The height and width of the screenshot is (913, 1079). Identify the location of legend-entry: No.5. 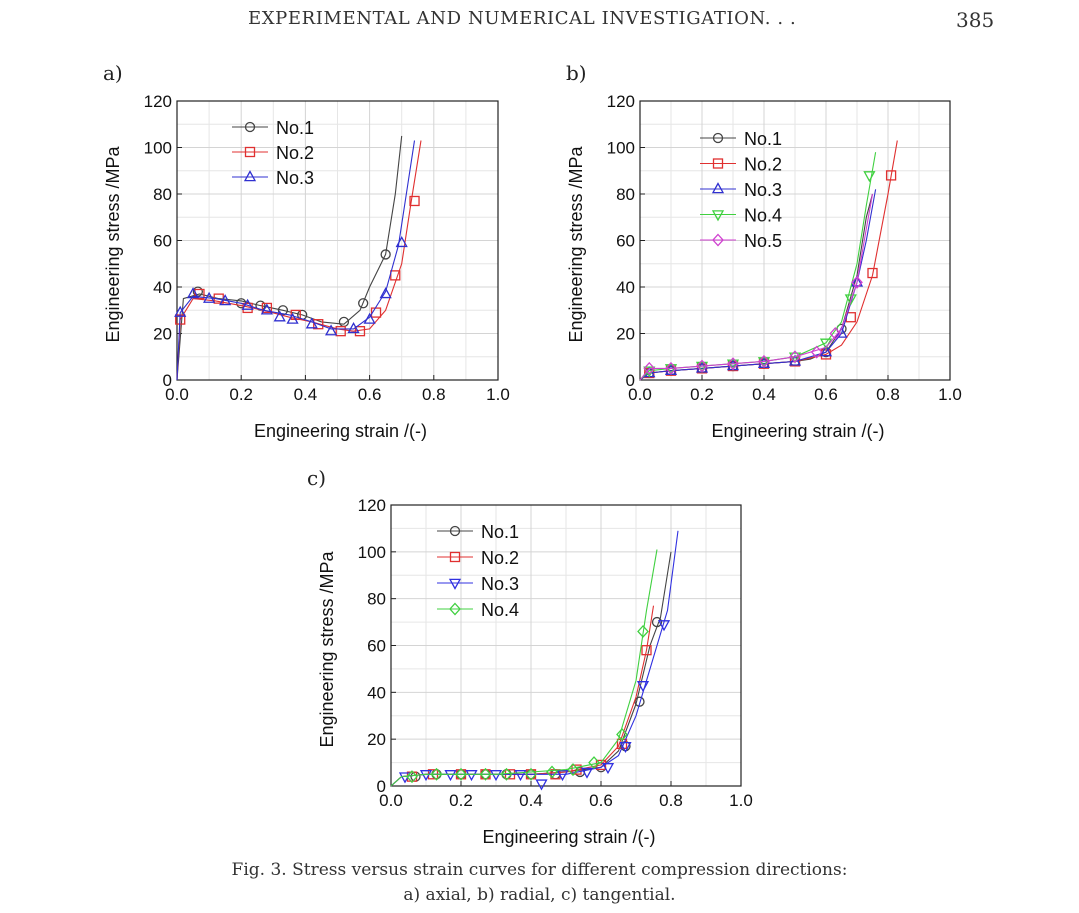
(741, 241).